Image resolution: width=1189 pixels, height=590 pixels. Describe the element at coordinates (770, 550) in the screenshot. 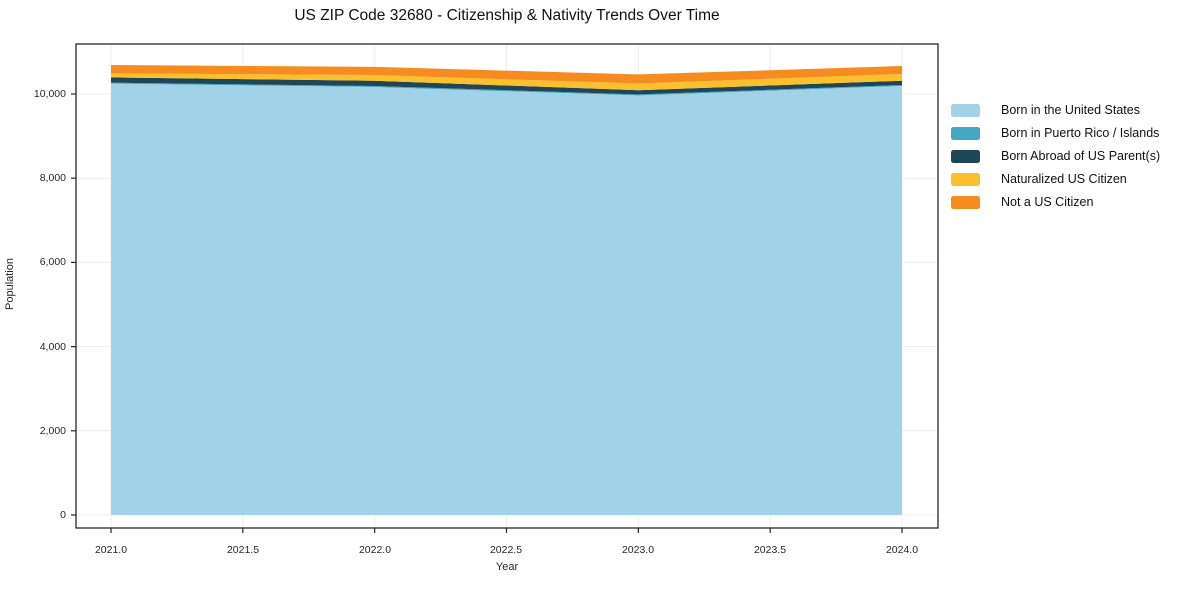

I see `x-tick-label: 2023.5` at that location.